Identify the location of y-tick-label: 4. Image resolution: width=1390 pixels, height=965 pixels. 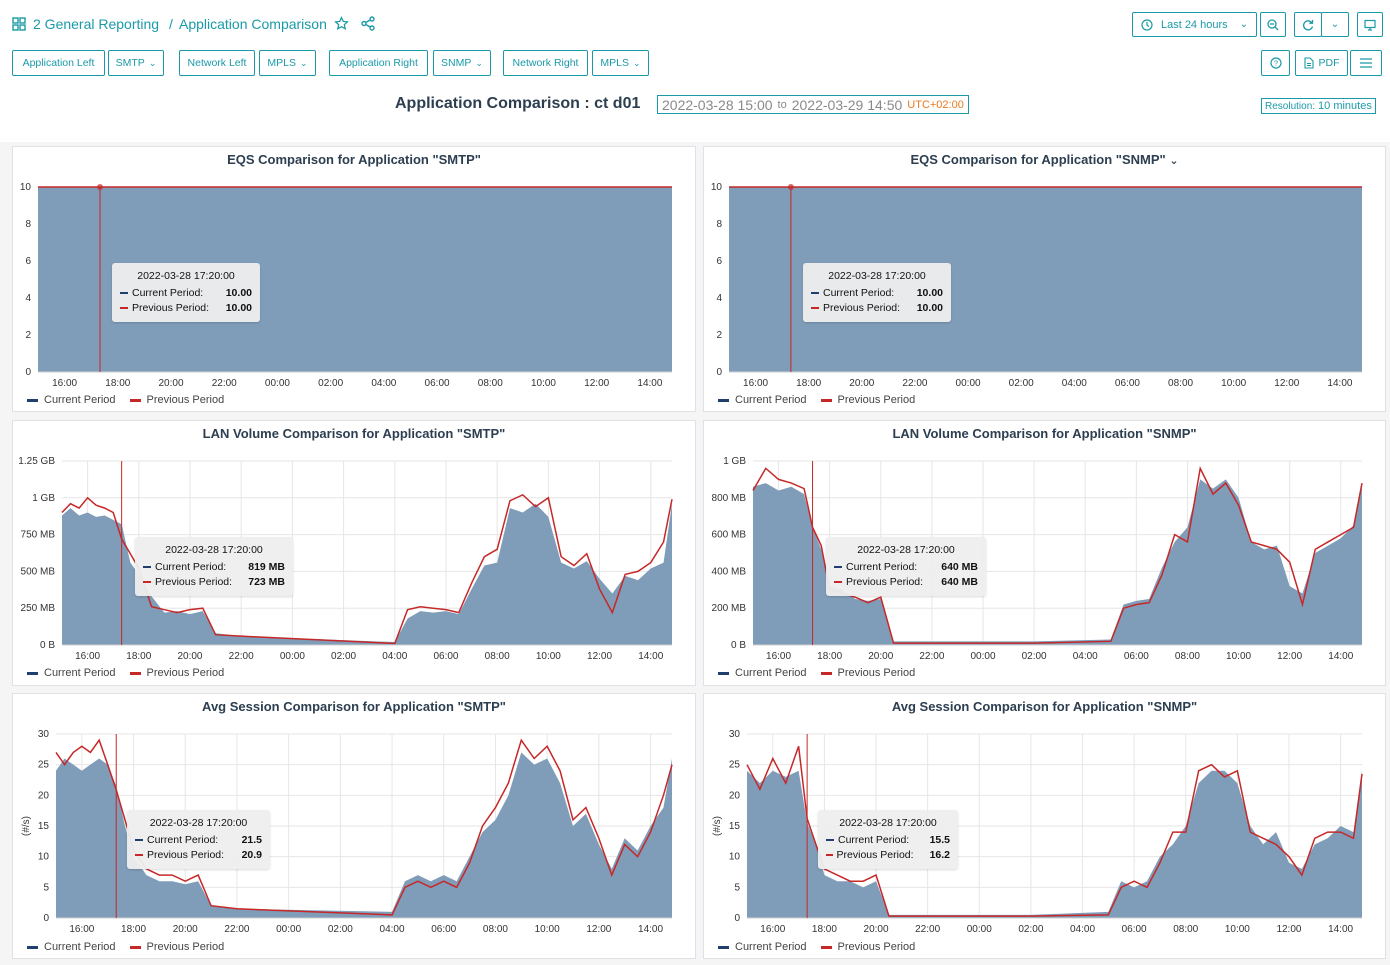
(719, 298).